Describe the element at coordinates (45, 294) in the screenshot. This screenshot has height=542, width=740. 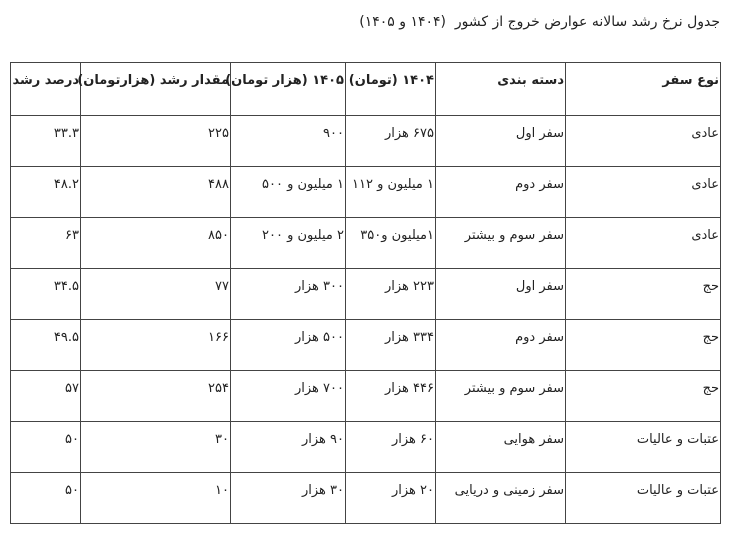
I see `table-cell: ۳۴.۵` at that location.